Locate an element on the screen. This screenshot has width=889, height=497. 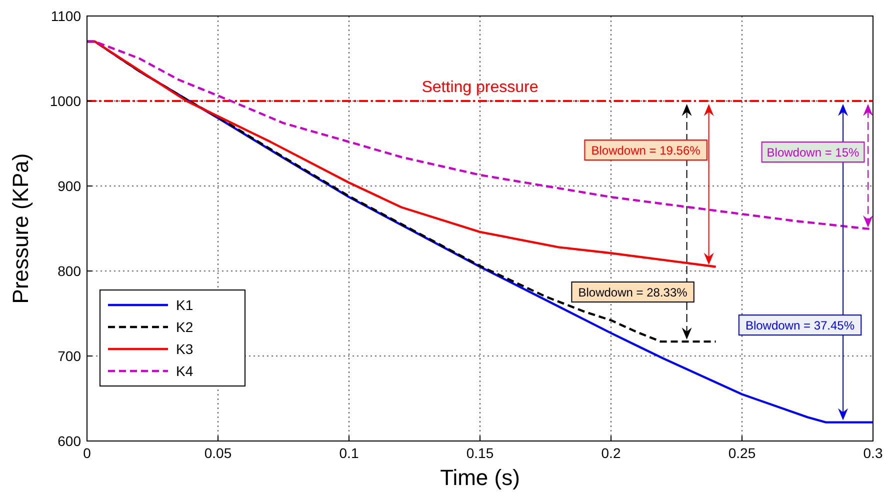
x-tick-label: 0.05 is located at coordinates (218, 453).